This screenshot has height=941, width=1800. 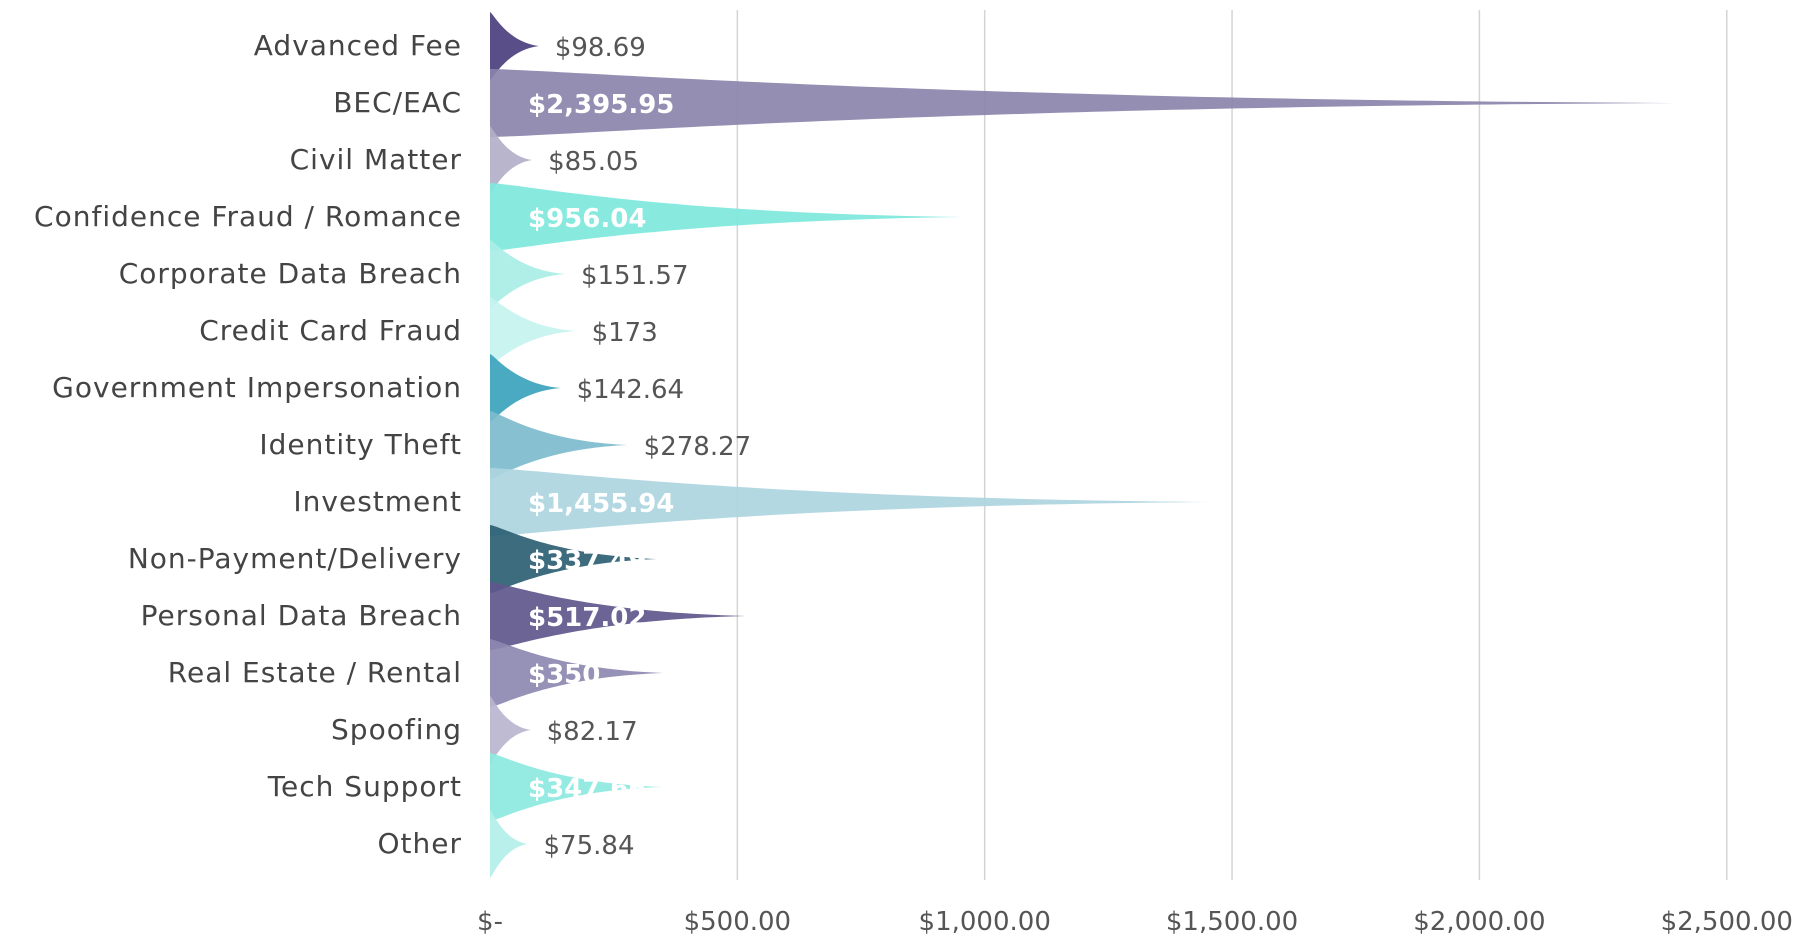 What do you see at coordinates (295, 558) in the screenshot?
I see `category-label-9: Non-Payment/Delivery` at bounding box center [295, 558].